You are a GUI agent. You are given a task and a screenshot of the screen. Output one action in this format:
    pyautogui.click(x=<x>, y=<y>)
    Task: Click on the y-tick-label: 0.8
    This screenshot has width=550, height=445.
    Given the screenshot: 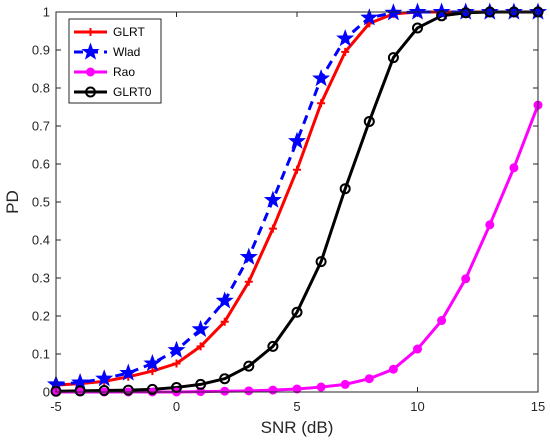 What is the action you would take?
    pyautogui.click(x=41, y=88)
    